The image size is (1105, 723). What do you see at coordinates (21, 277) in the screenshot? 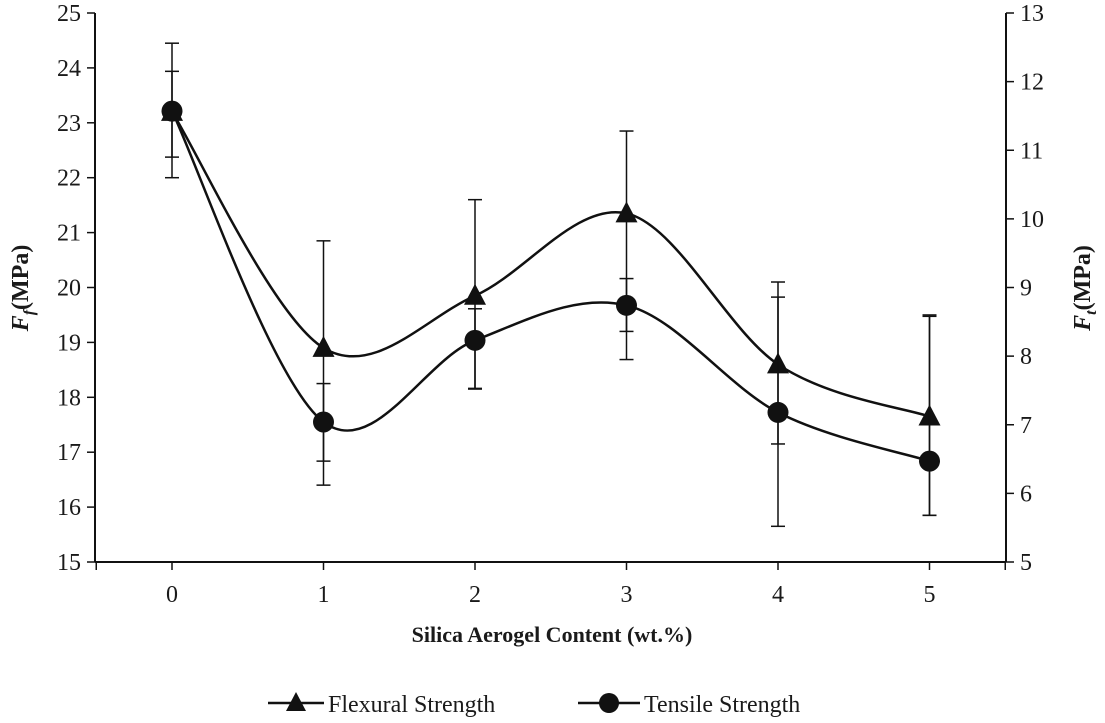
I see `left-axis-label-unit: (MPa)` at bounding box center [21, 277].